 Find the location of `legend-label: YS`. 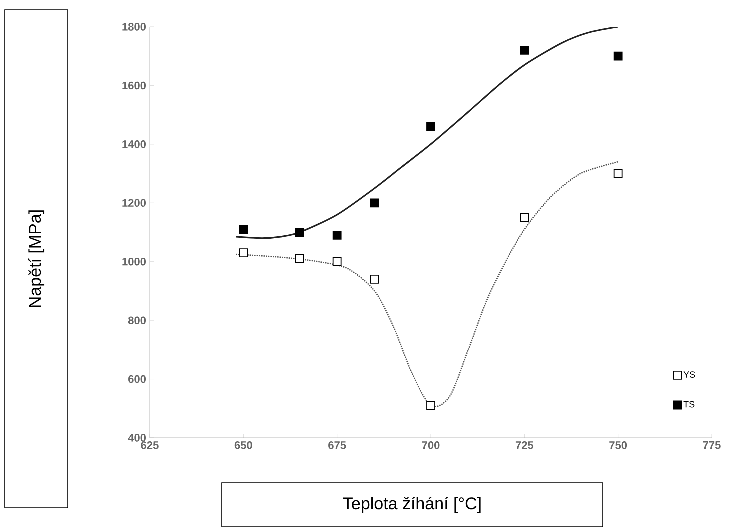

legend-label: YS is located at coordinates (690, 375).